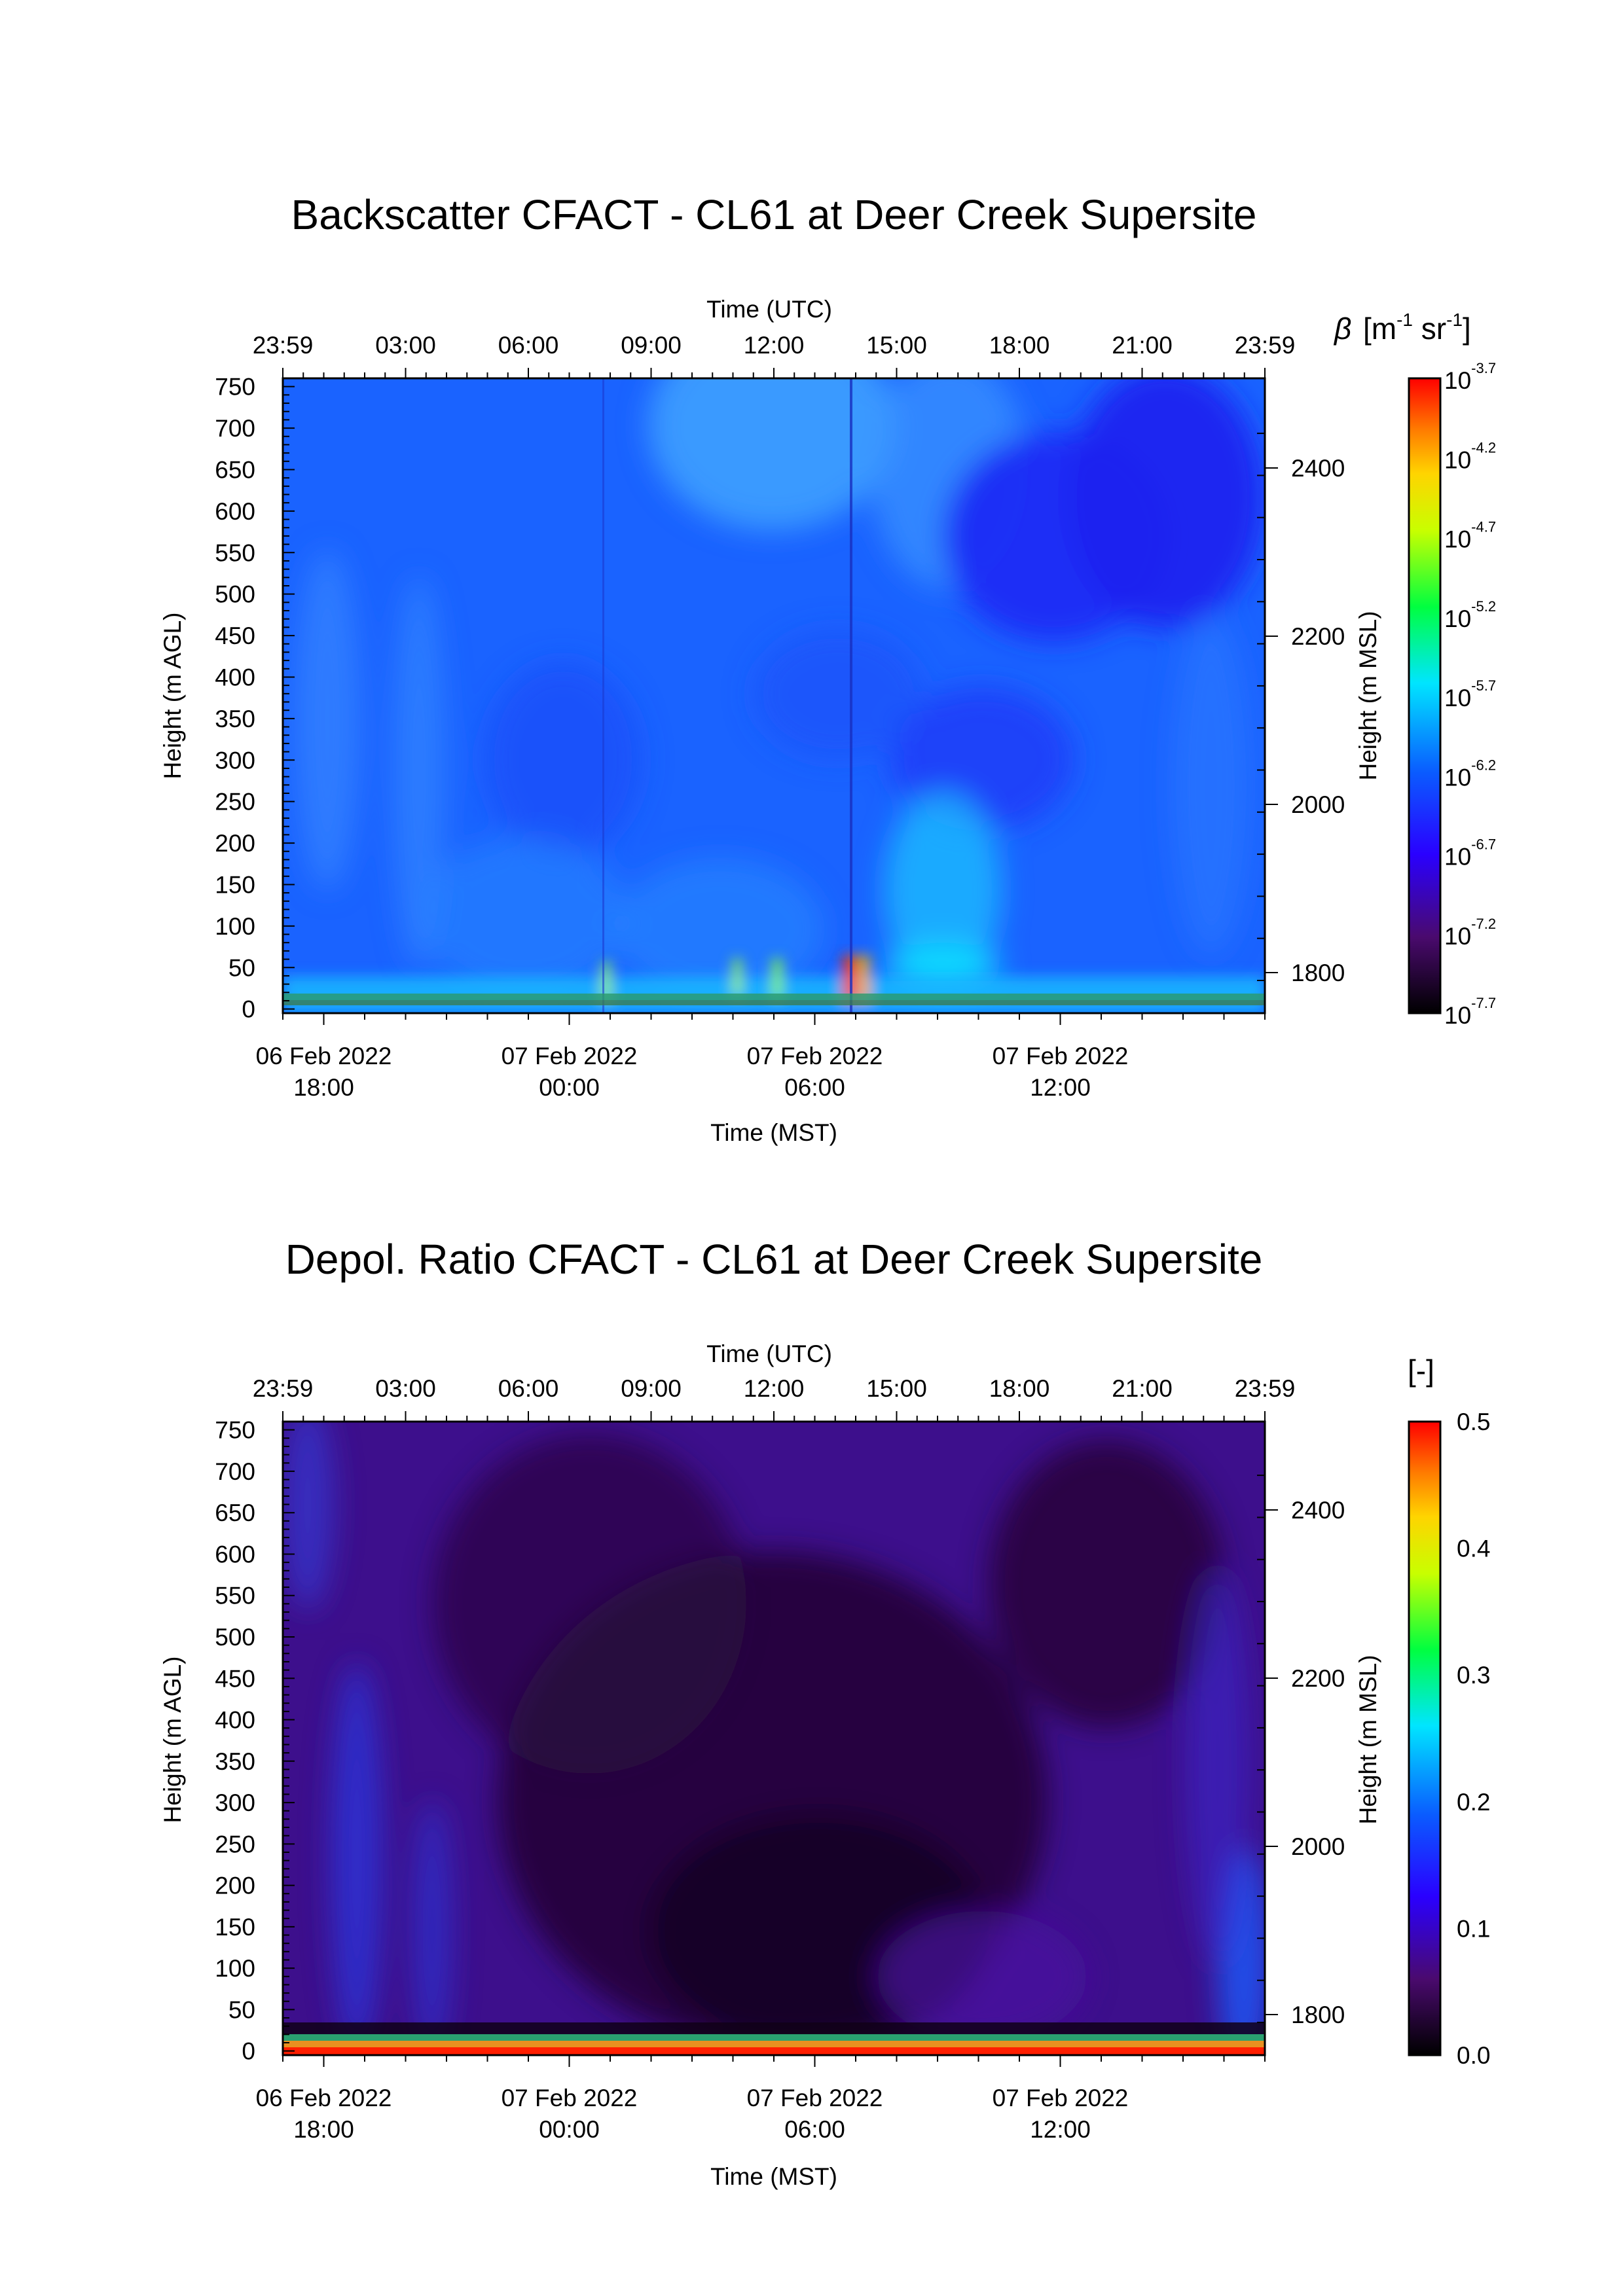 Image resolution: width=1623 pixels, height=2296 pixels. Describe the element at coordinates (1425, 1738) in the screenshot. I see `panel2-colorbar` at that location.